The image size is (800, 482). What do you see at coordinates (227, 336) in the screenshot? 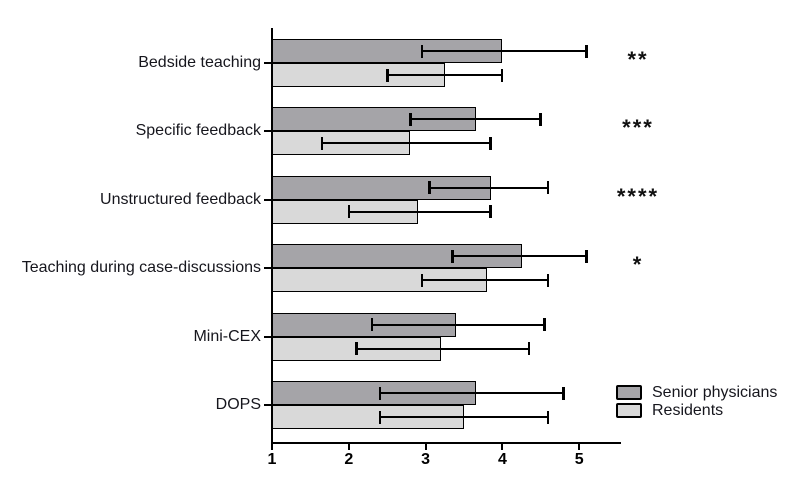
I see `category-label: Mini-CEX` at bounding box center [227, 336].